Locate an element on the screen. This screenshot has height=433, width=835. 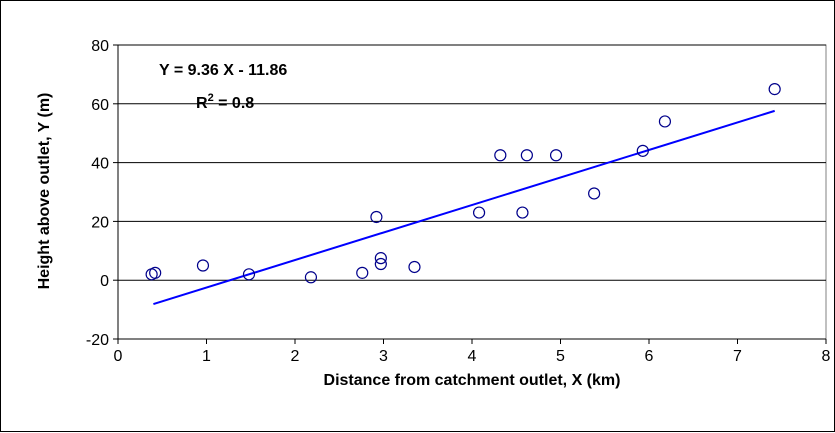
r-squared-r: R is located at coordinates (202, 103).